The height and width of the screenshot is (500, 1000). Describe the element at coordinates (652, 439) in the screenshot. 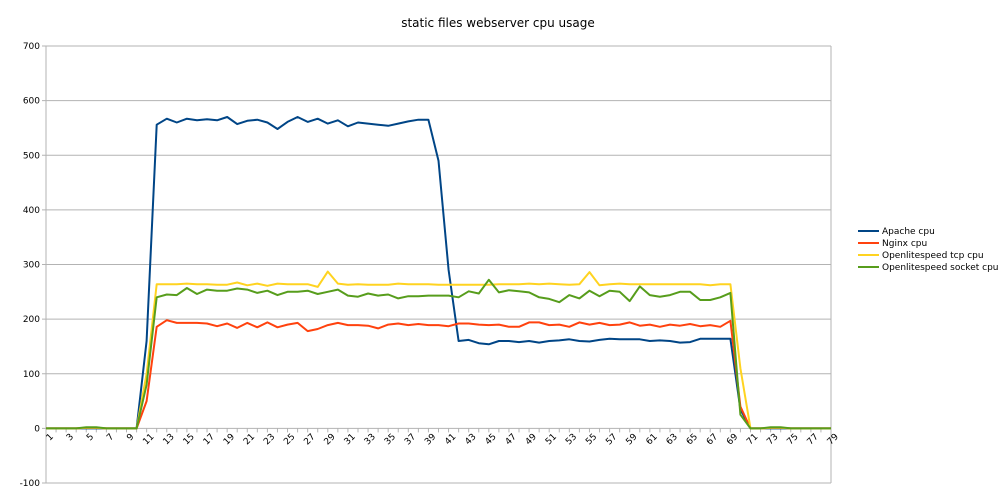

I see `x-tick-label: 61` at that location.